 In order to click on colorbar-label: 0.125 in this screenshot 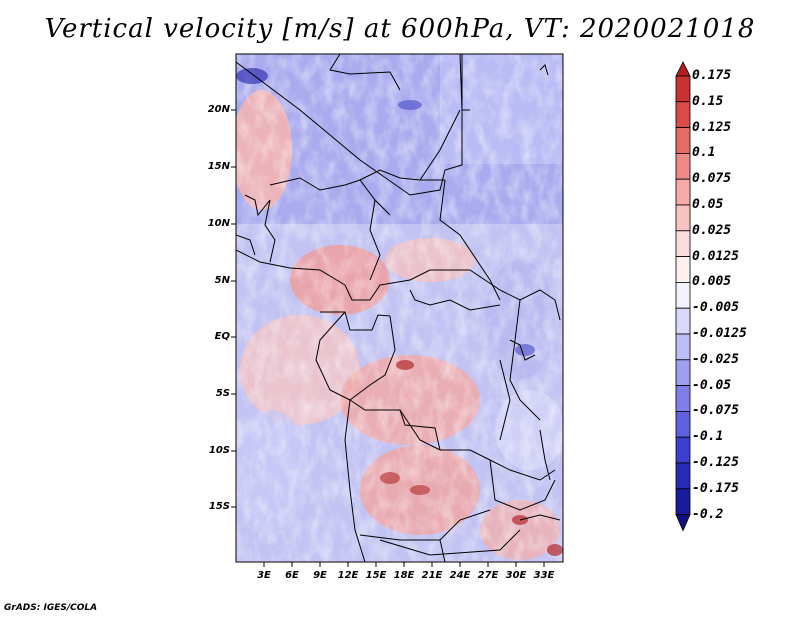, I will do `click(712, 127)`.